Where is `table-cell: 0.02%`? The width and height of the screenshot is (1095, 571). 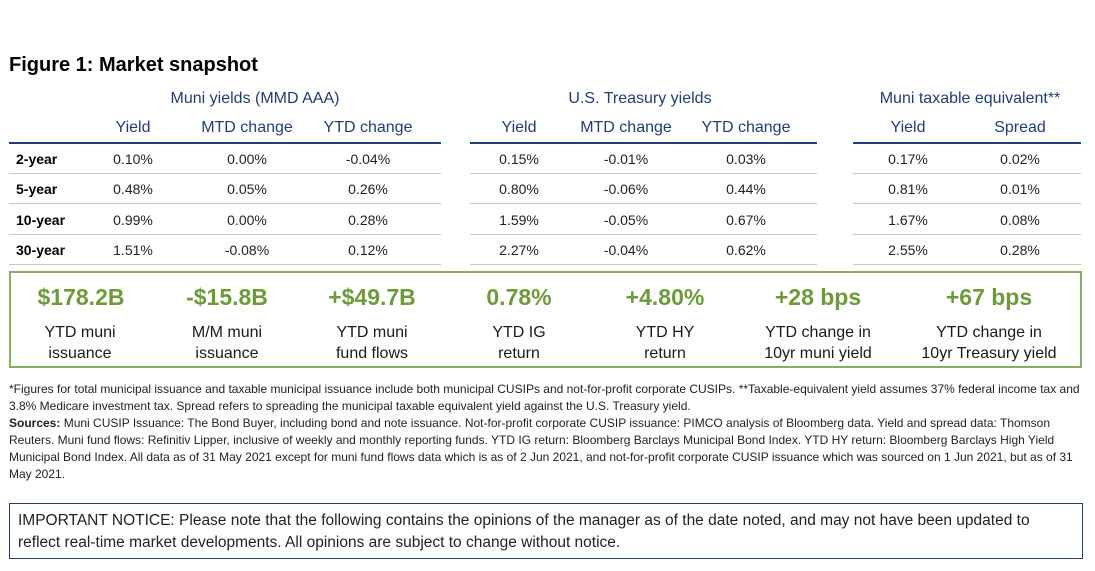
table-cell: 0.02% is located at coordinates (1020, 159).